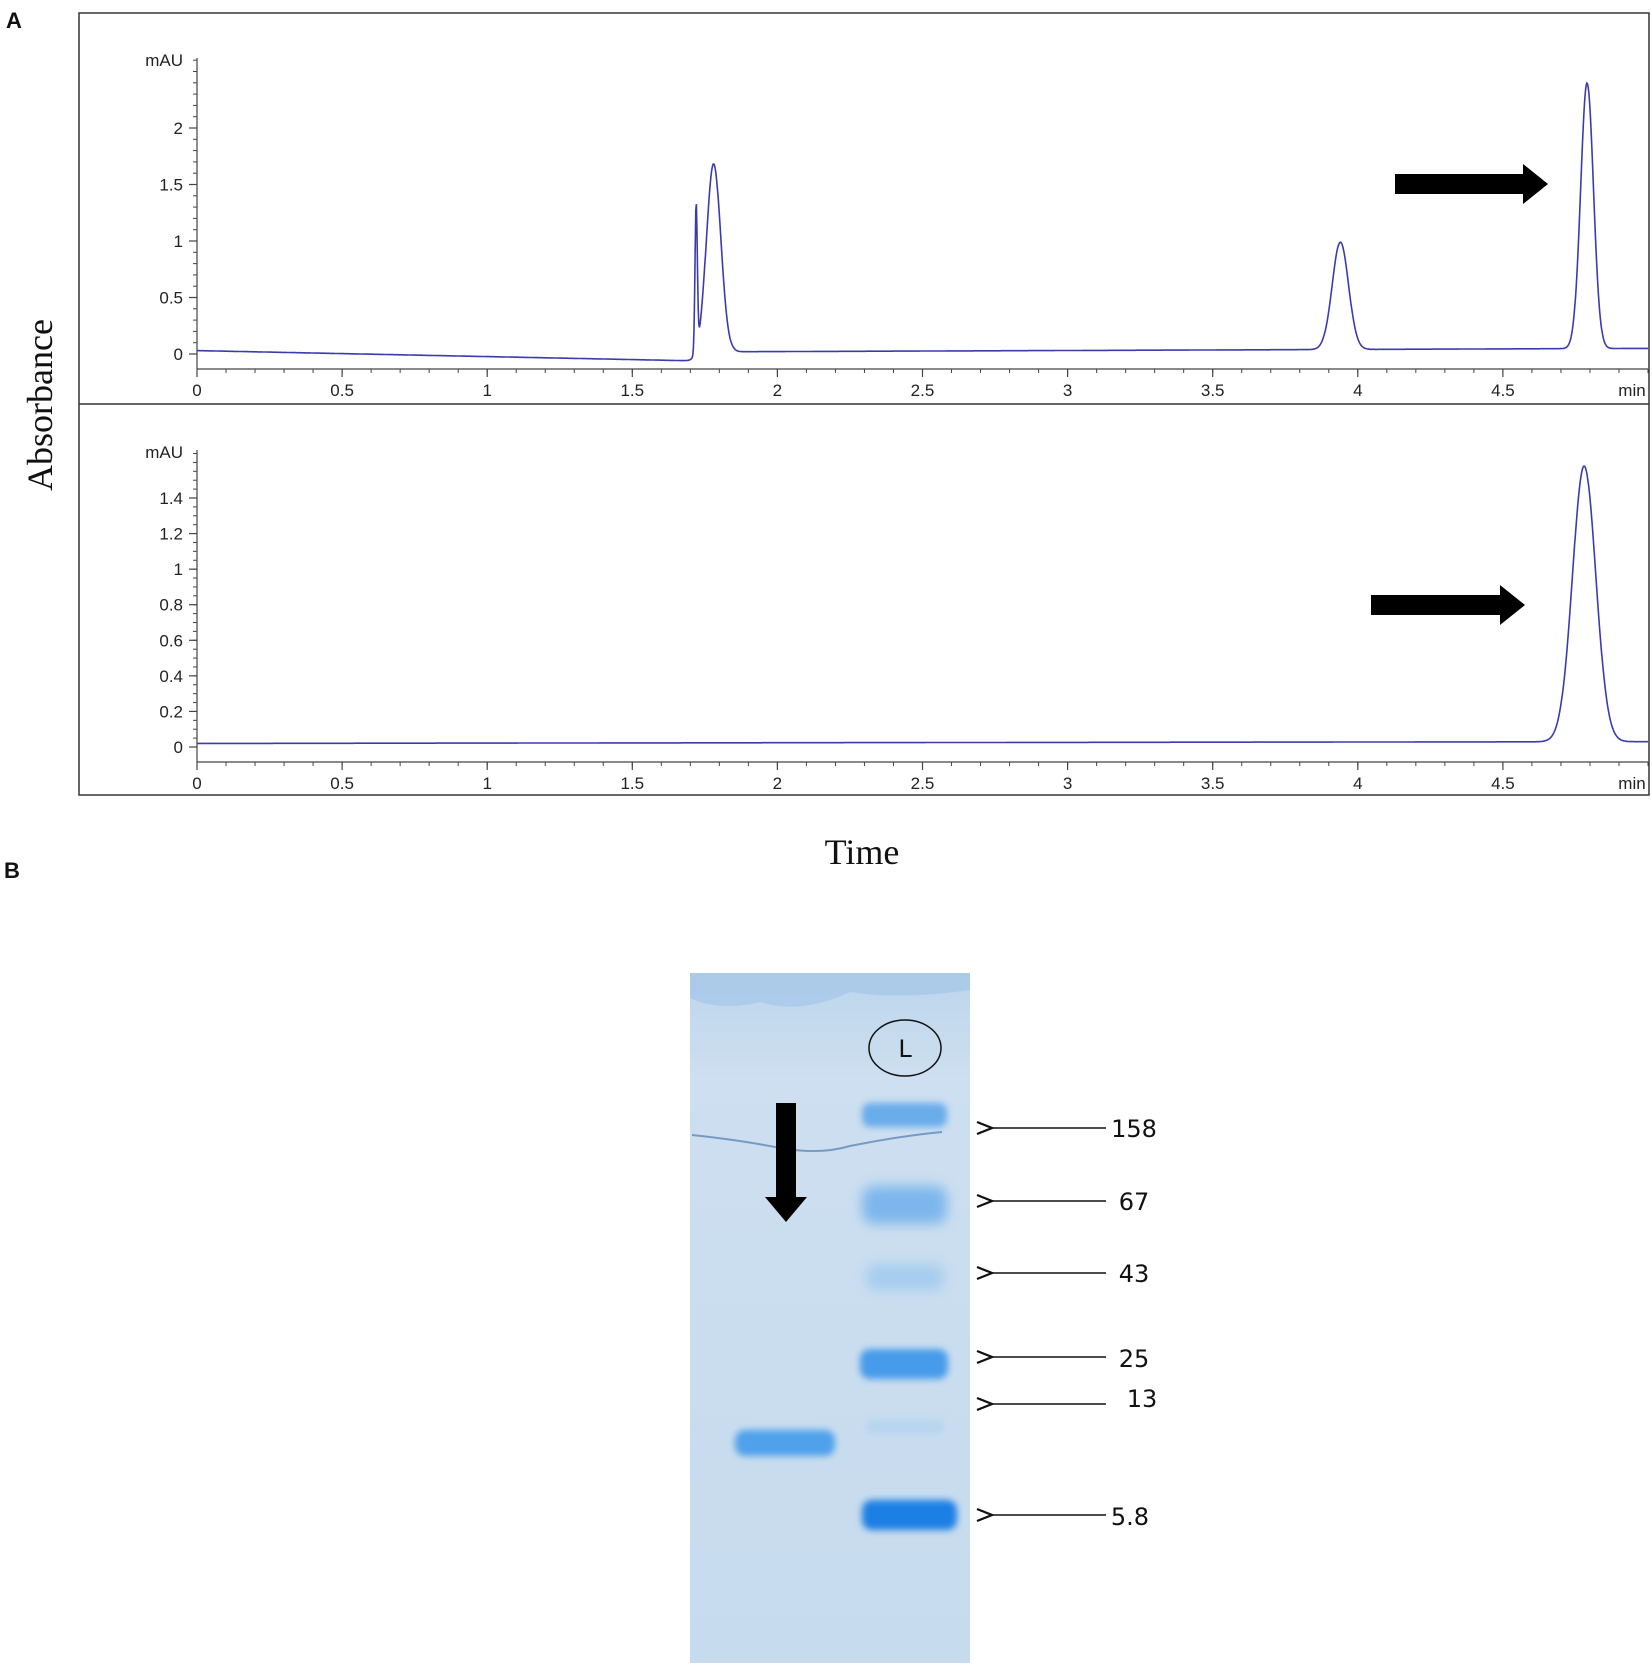 Image resolution: width=1652 pixels, height=1668 pixels. What do you see at coordinates (171, 711) in the screenshot?
I see `y-tick-label: 0.2` at bounding box center [171, 711].